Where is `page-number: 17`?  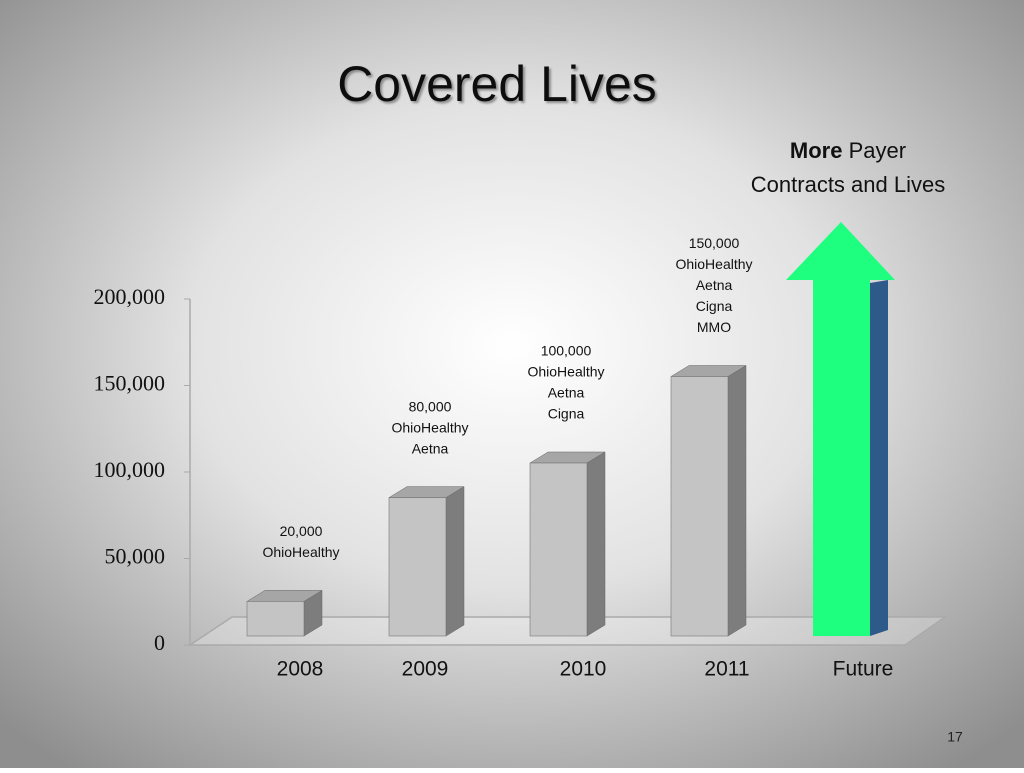 page-number: 17 is located at coordinates (955, 737).